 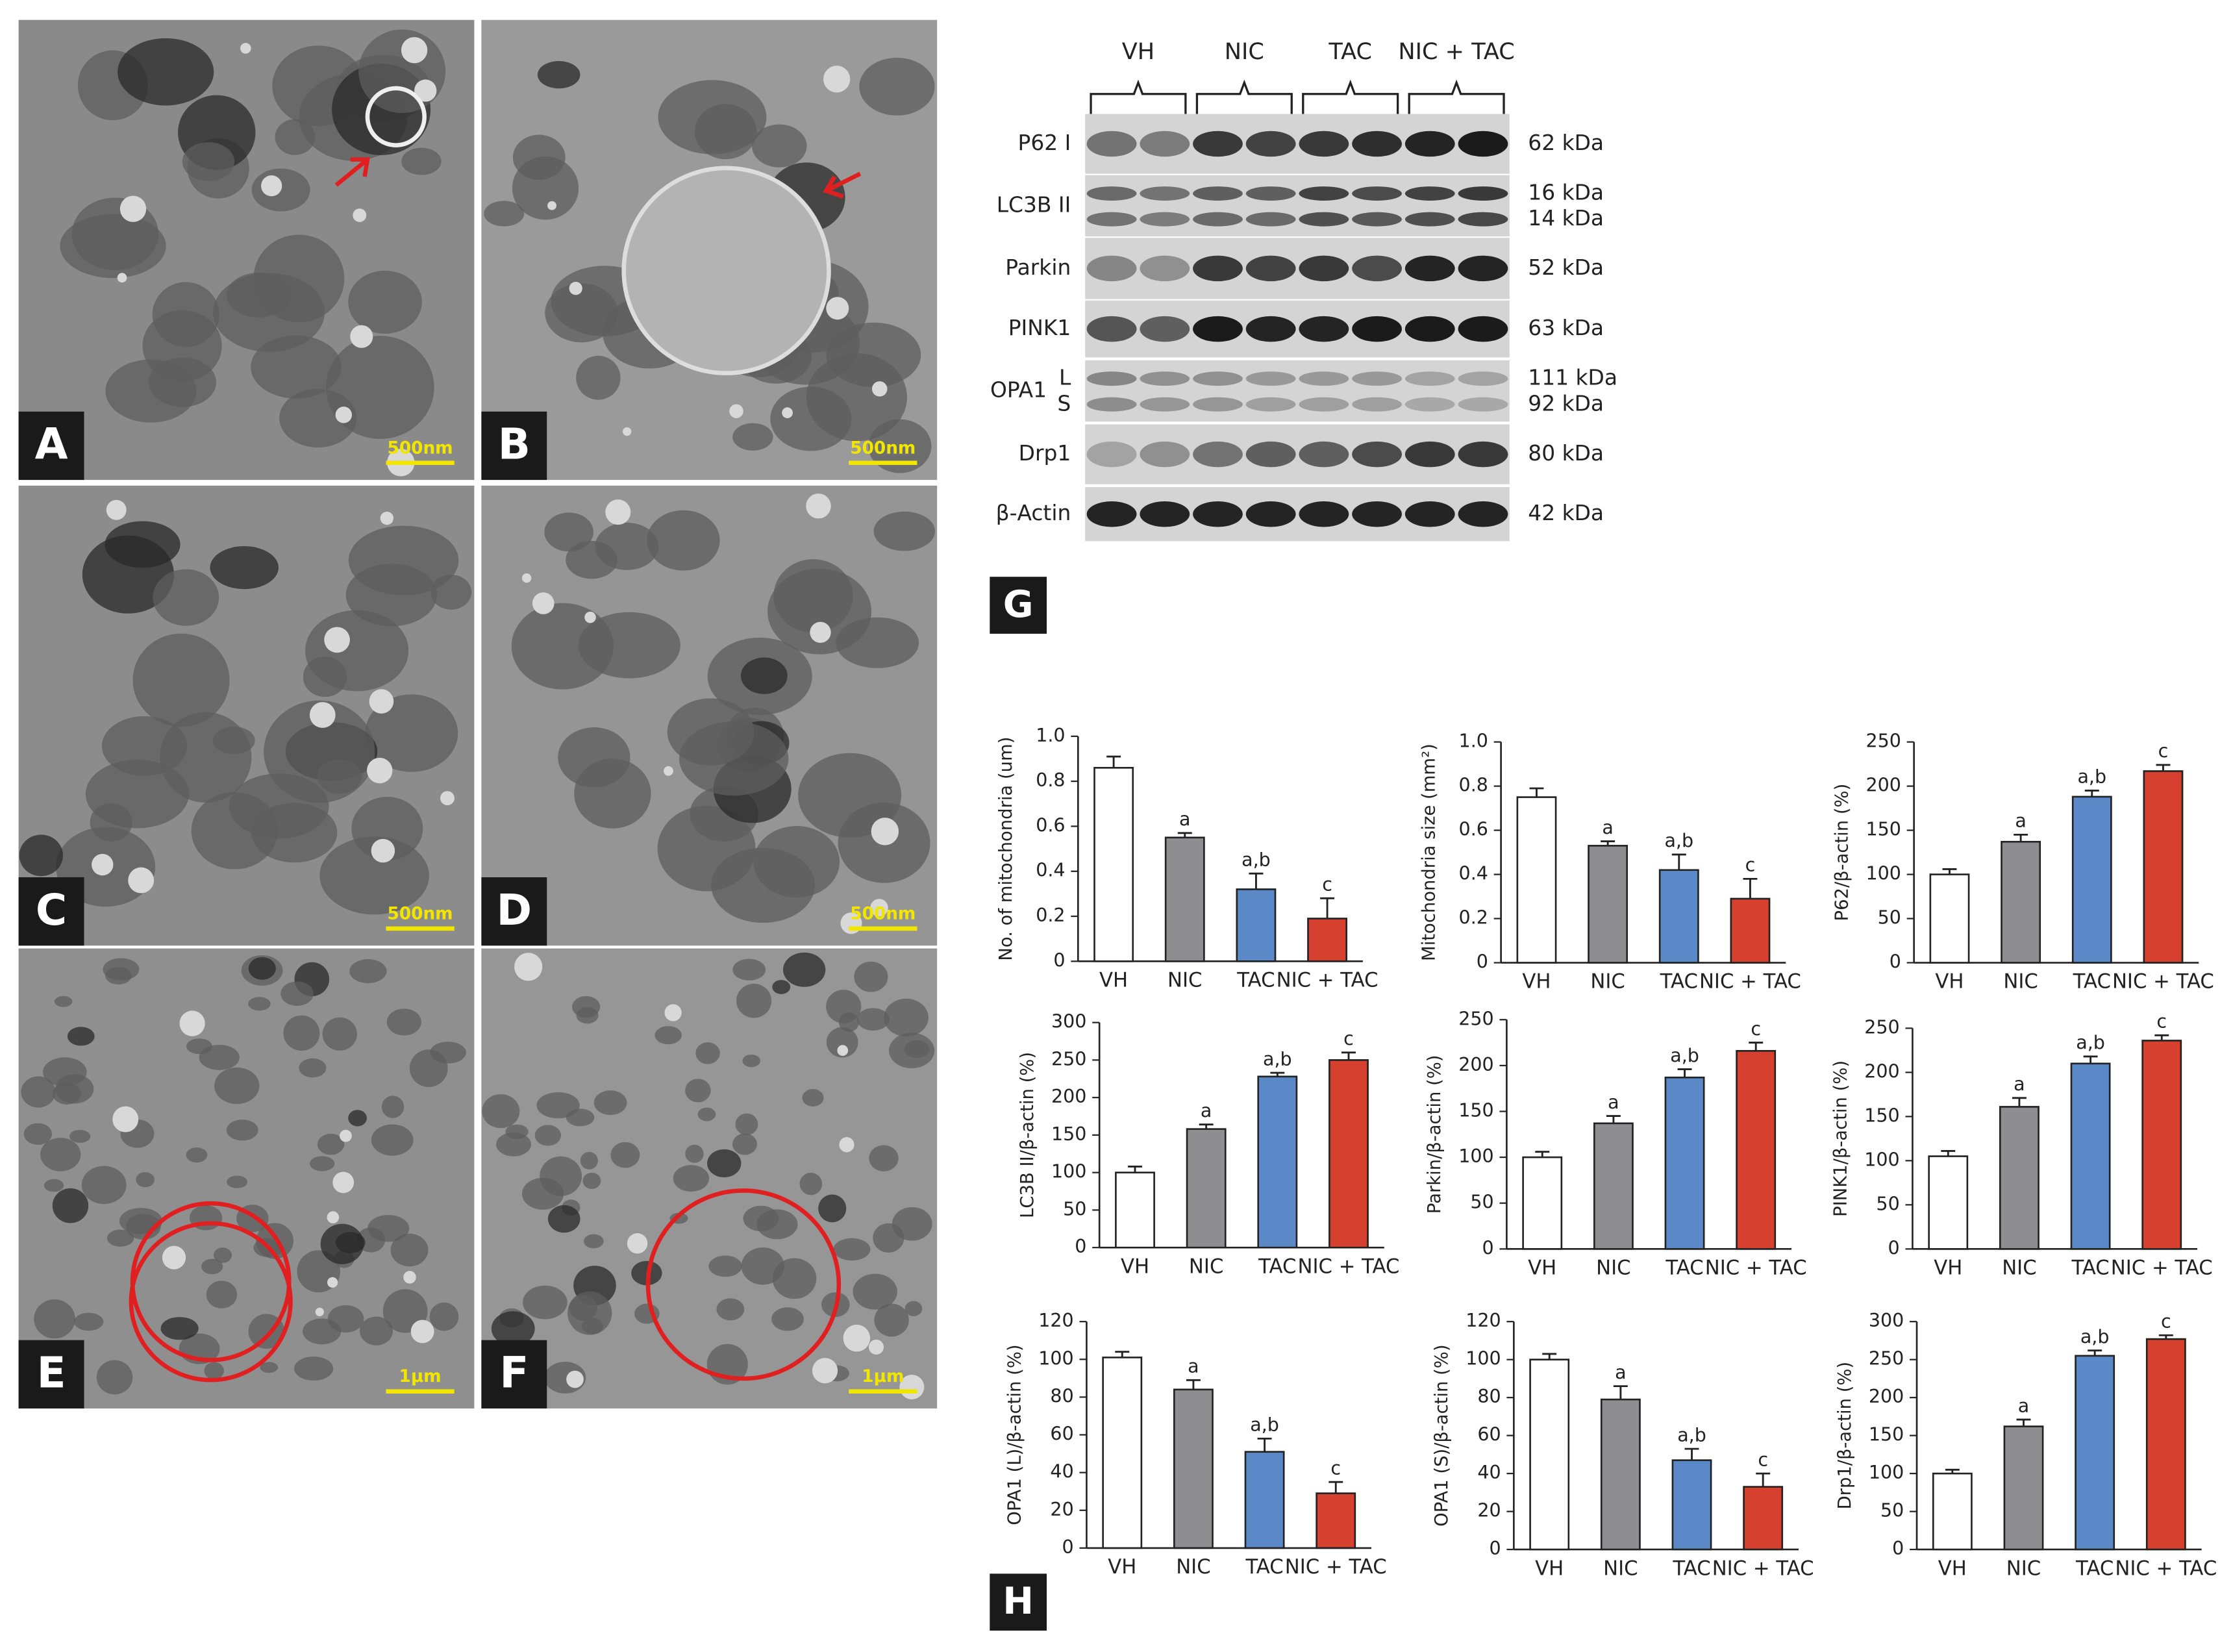 I want to click on blot-label: OPA1, so click(x=1018, y=390).